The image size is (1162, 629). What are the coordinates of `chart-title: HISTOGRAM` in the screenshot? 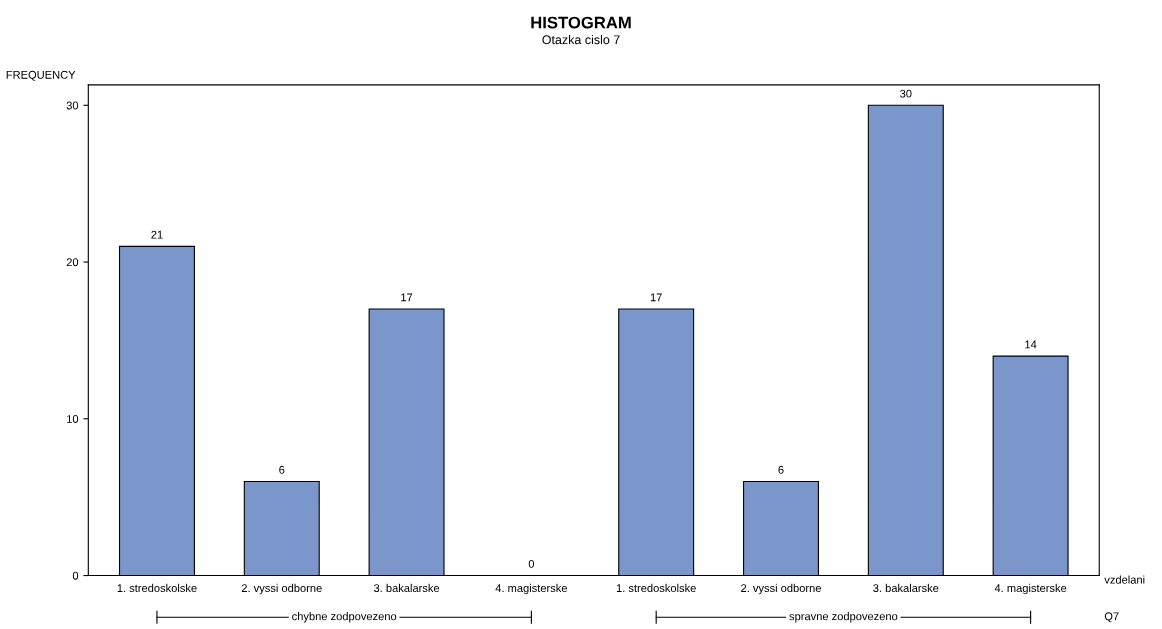 It's located at (581, 22).